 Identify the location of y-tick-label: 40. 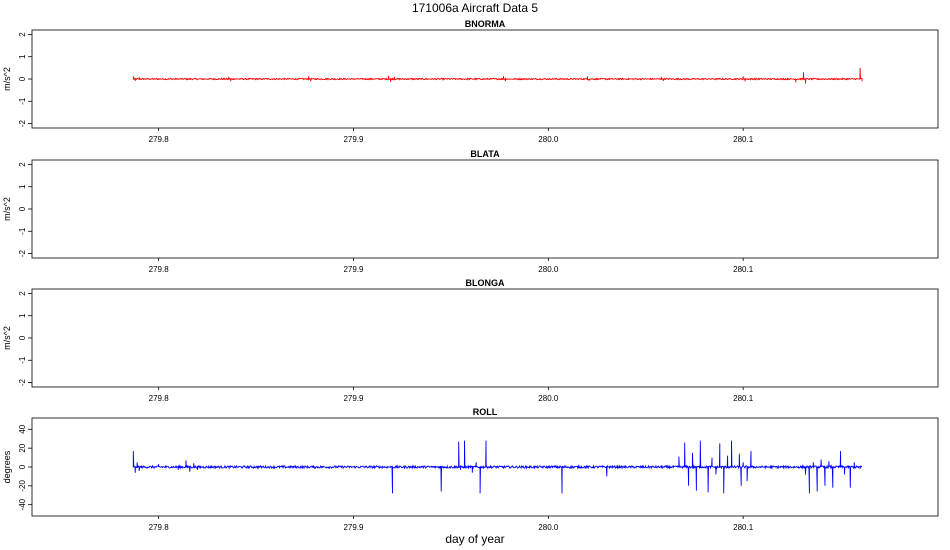
(22, 428).